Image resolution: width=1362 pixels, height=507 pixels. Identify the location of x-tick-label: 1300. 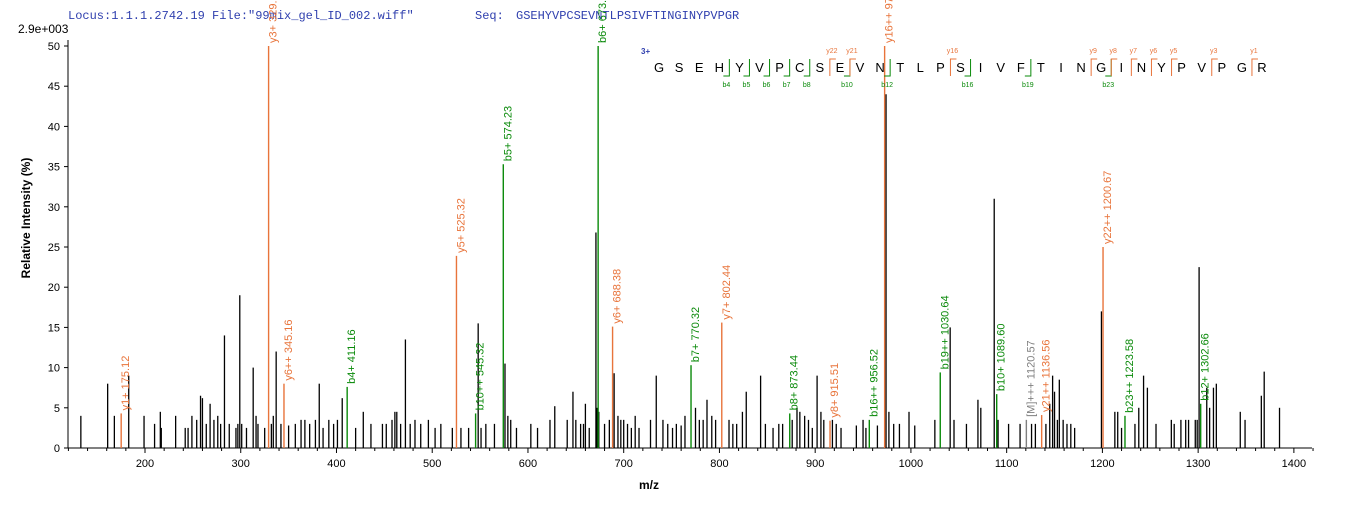
(1198, 464).